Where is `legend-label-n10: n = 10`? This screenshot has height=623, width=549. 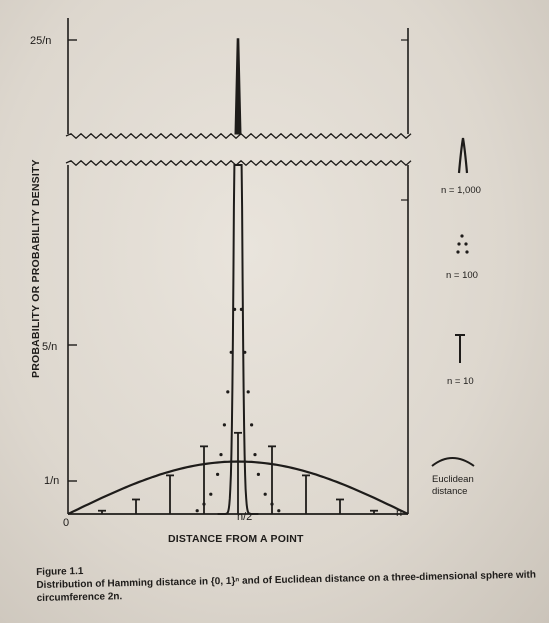 legend-label-n10: n = 10 is located at coordinates (460, 381).